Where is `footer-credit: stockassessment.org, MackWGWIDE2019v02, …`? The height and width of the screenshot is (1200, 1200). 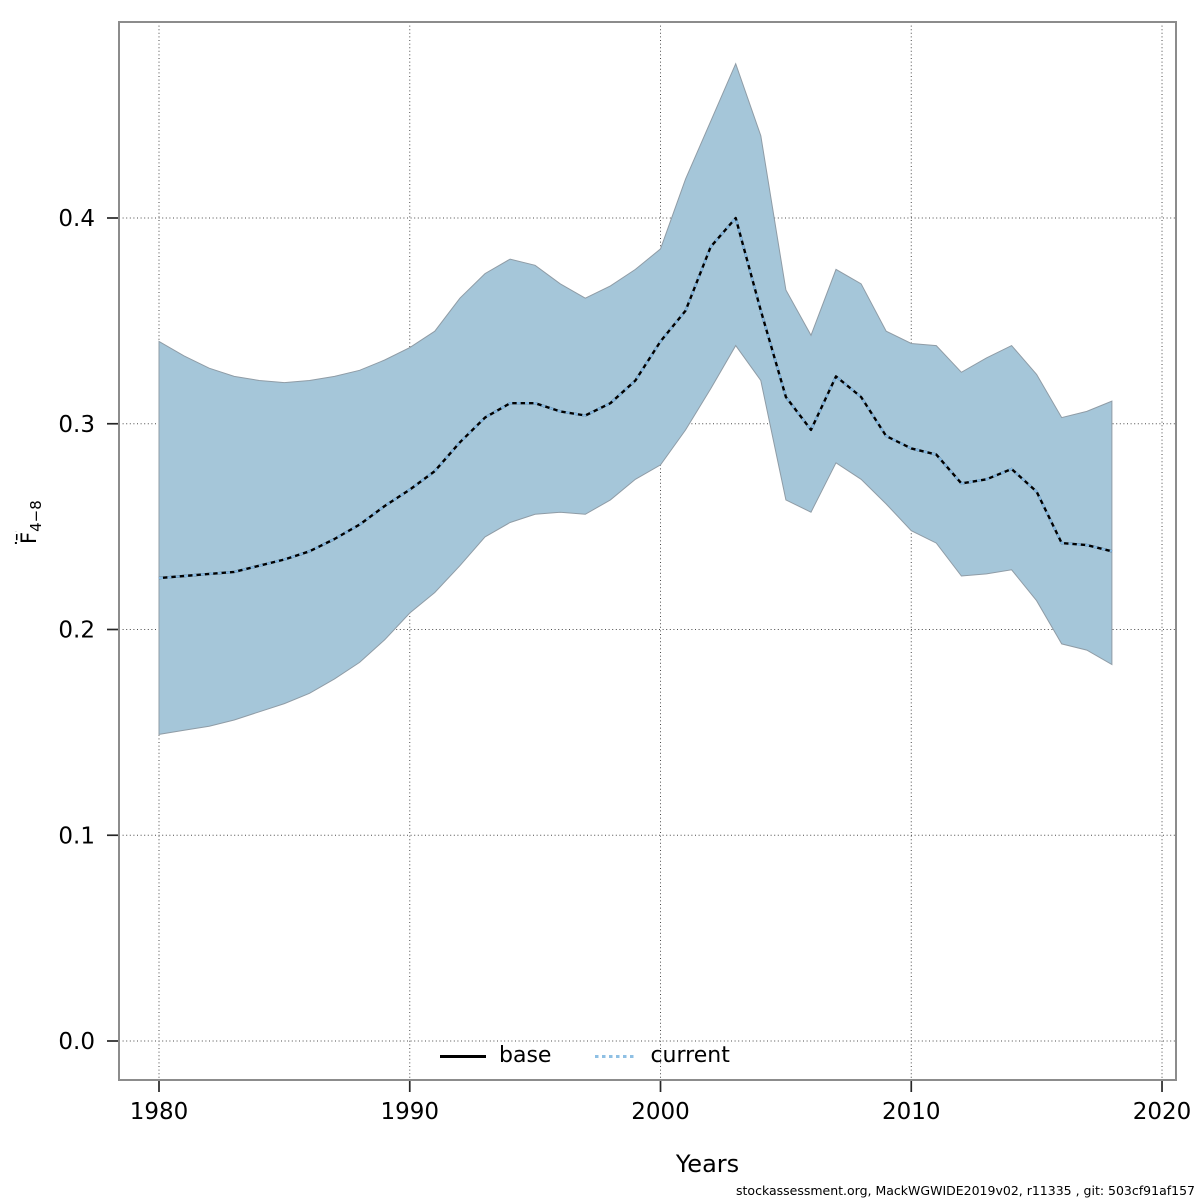 footer-credit: stockassessment.org, MackWGWIDE2019v02, … is located at coordinates (965, 1190).